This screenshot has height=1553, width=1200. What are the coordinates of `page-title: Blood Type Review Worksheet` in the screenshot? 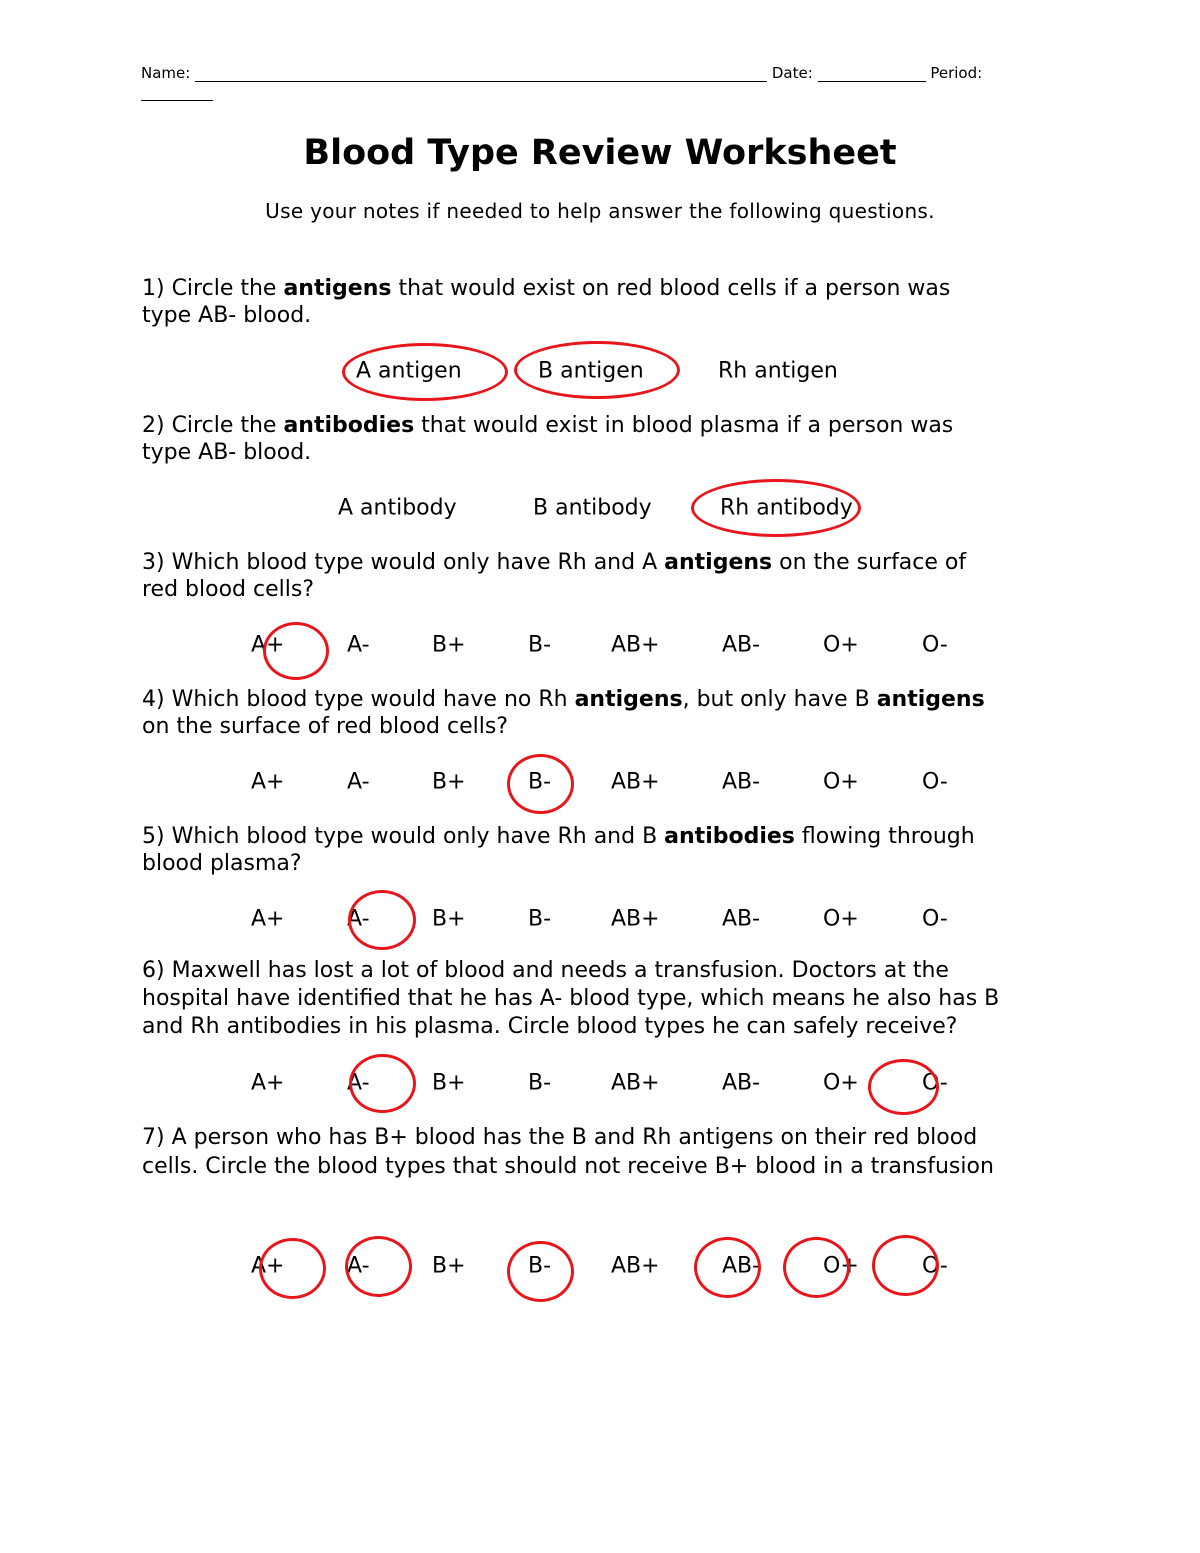 It's located at (600, 153).